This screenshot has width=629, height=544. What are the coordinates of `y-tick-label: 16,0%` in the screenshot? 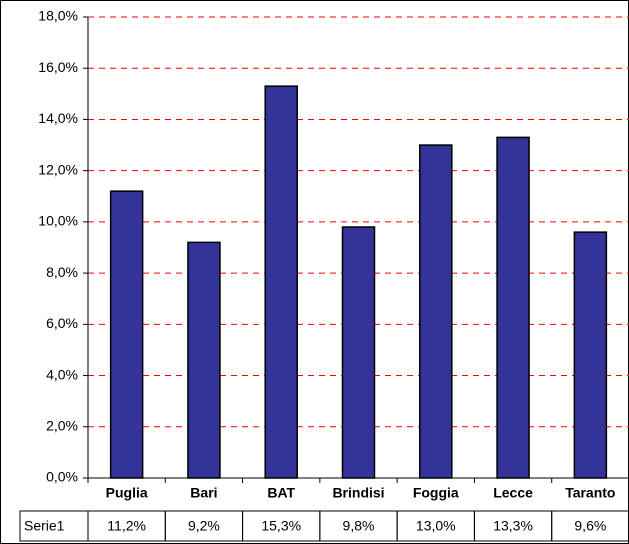 It's located at (58, 67).